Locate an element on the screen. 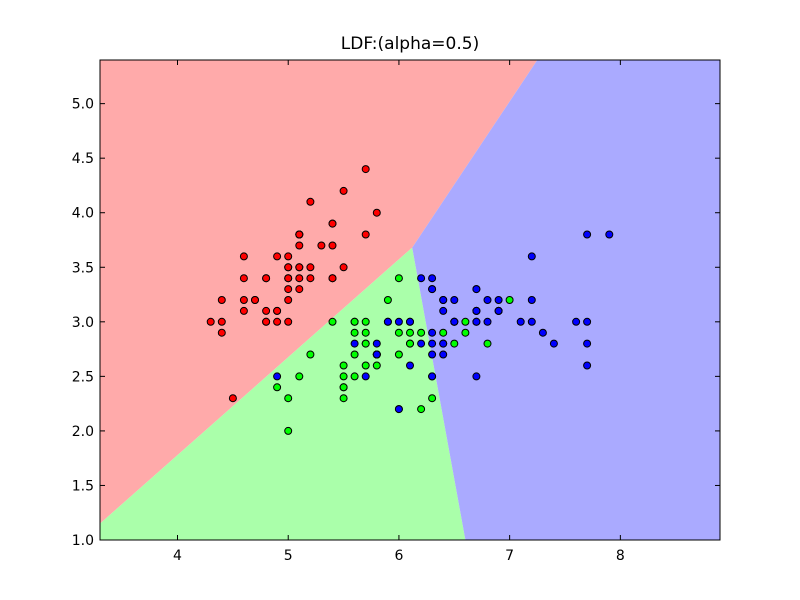  chart-title: LDF:(alpha=0.5) is located at coordinates (410, 44).